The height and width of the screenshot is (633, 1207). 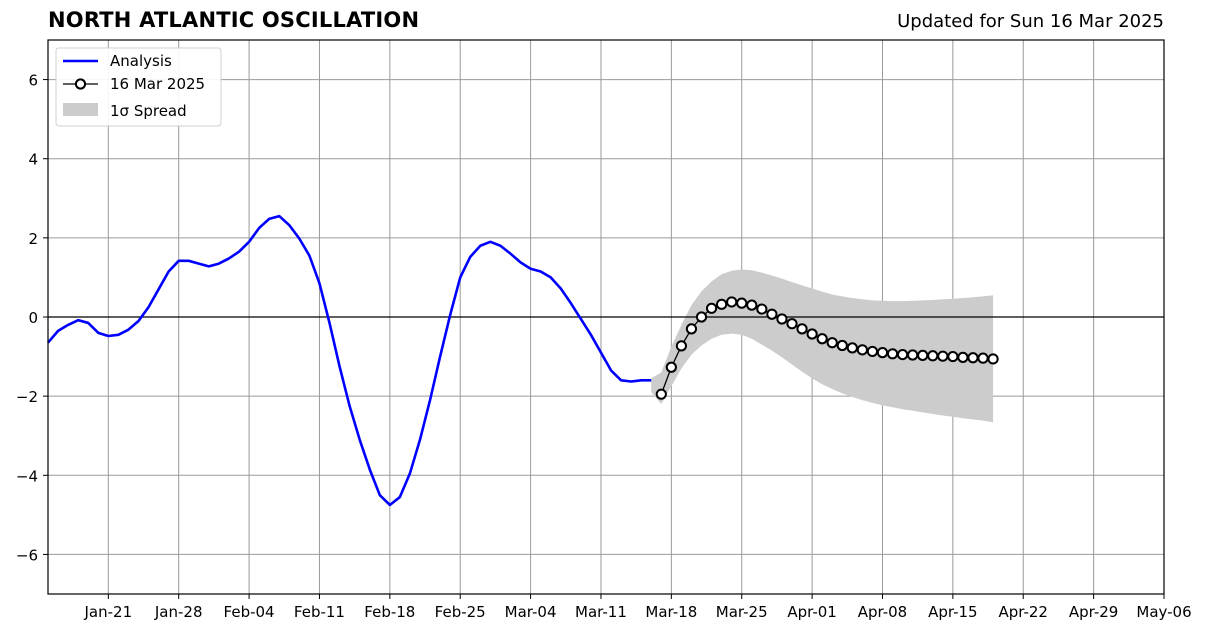 What do you see at coordinates (80, 84) in the screenshot?
I see `legend-forecast-marker` at bounding box center [80, 84].